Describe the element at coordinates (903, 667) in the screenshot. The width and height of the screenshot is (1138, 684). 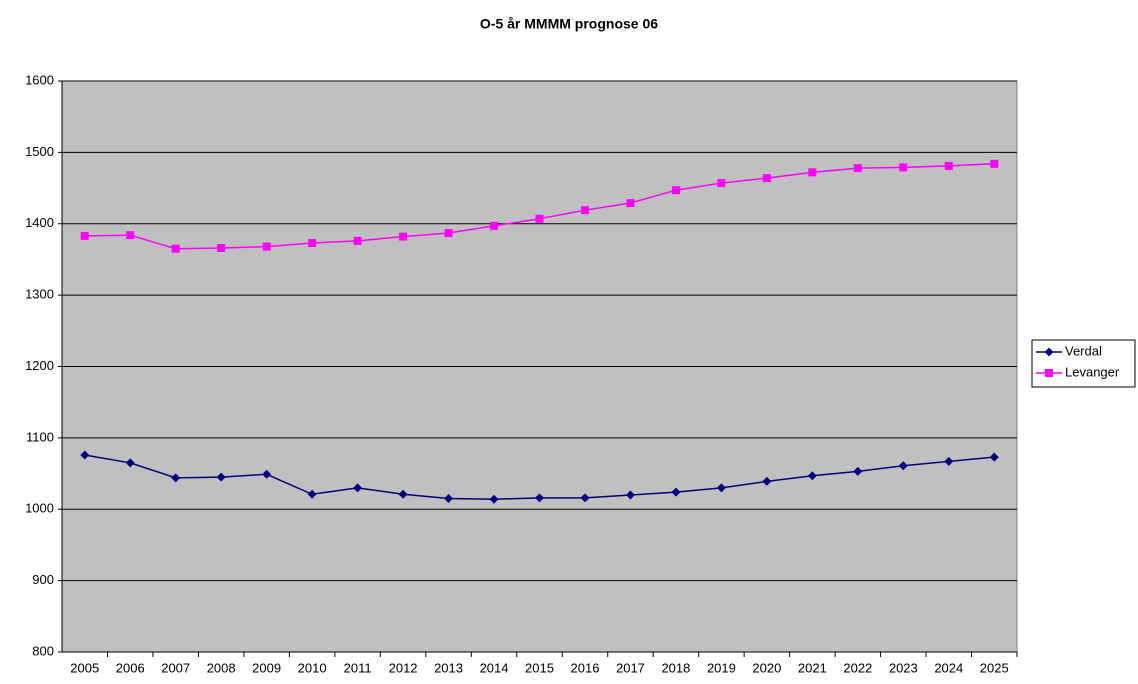
I see `x-tick-label: 2023` at that location.